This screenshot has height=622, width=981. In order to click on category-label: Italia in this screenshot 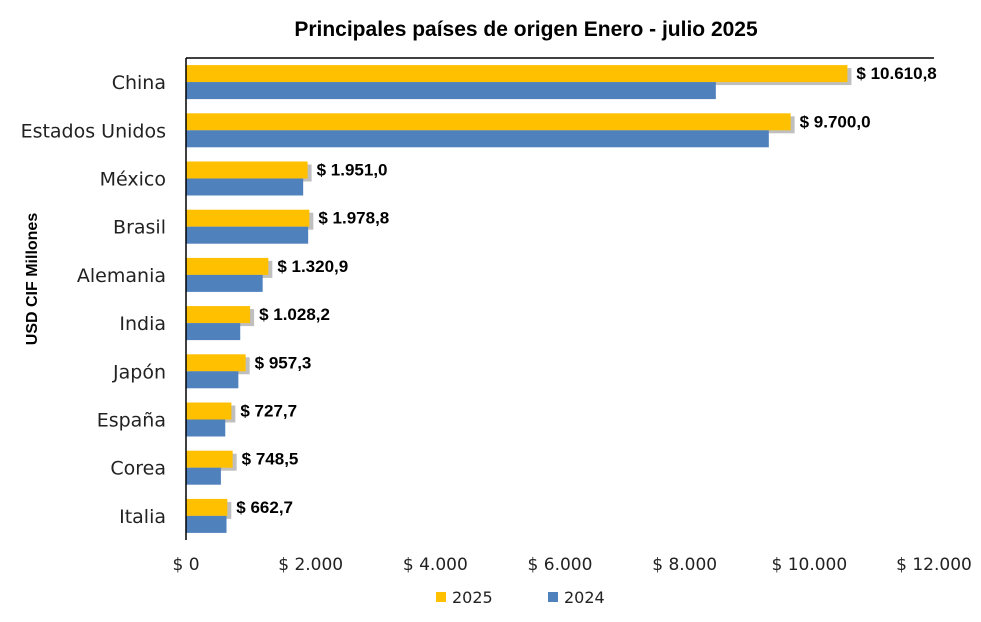, I will do `click(142, 517)`.